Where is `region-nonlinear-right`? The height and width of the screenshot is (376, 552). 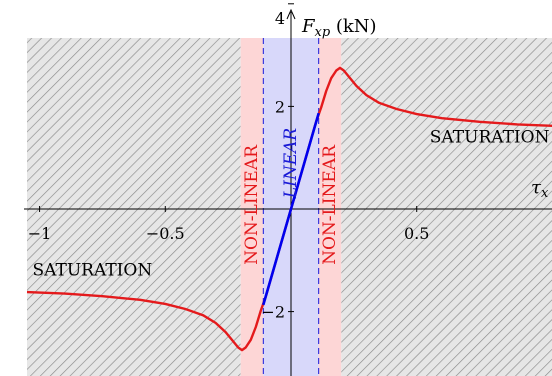
region-nonlinear-right is located at coordinates (330, 207).